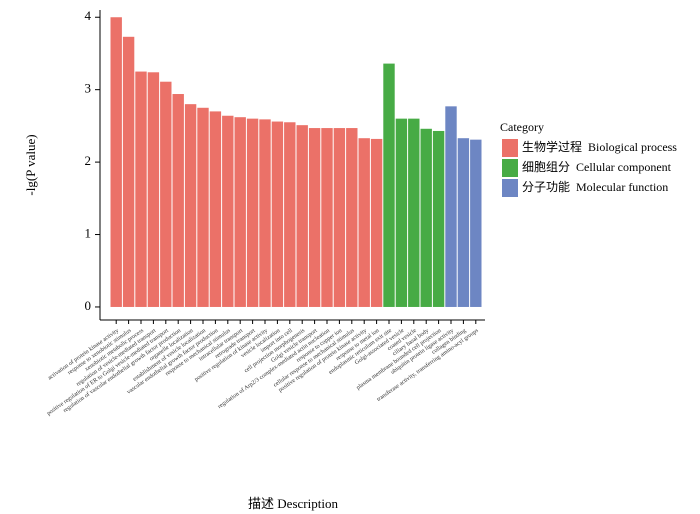 This screenshot has height=514, width=700. I want to click on y-tick-label: 4, so click(88, 15).